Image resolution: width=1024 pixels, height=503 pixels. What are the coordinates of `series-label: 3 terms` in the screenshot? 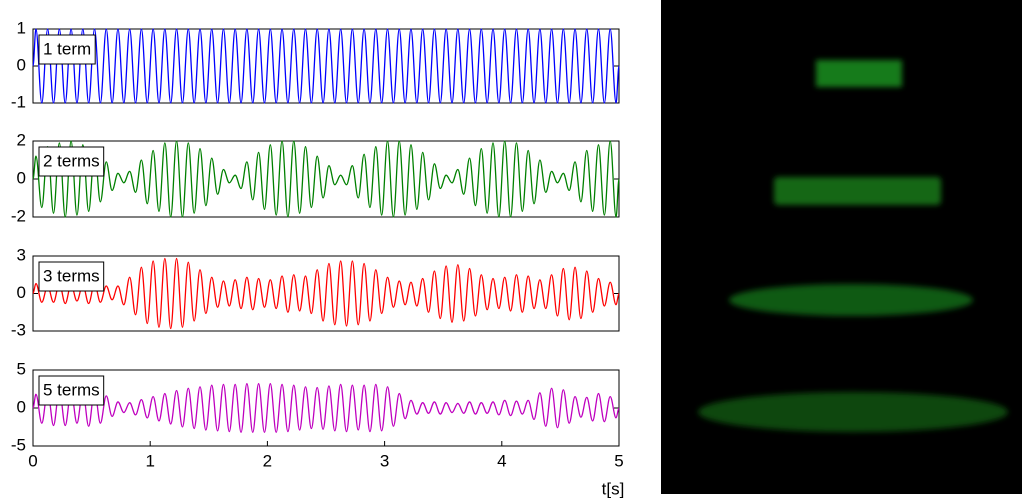 It's located at (71, 275).